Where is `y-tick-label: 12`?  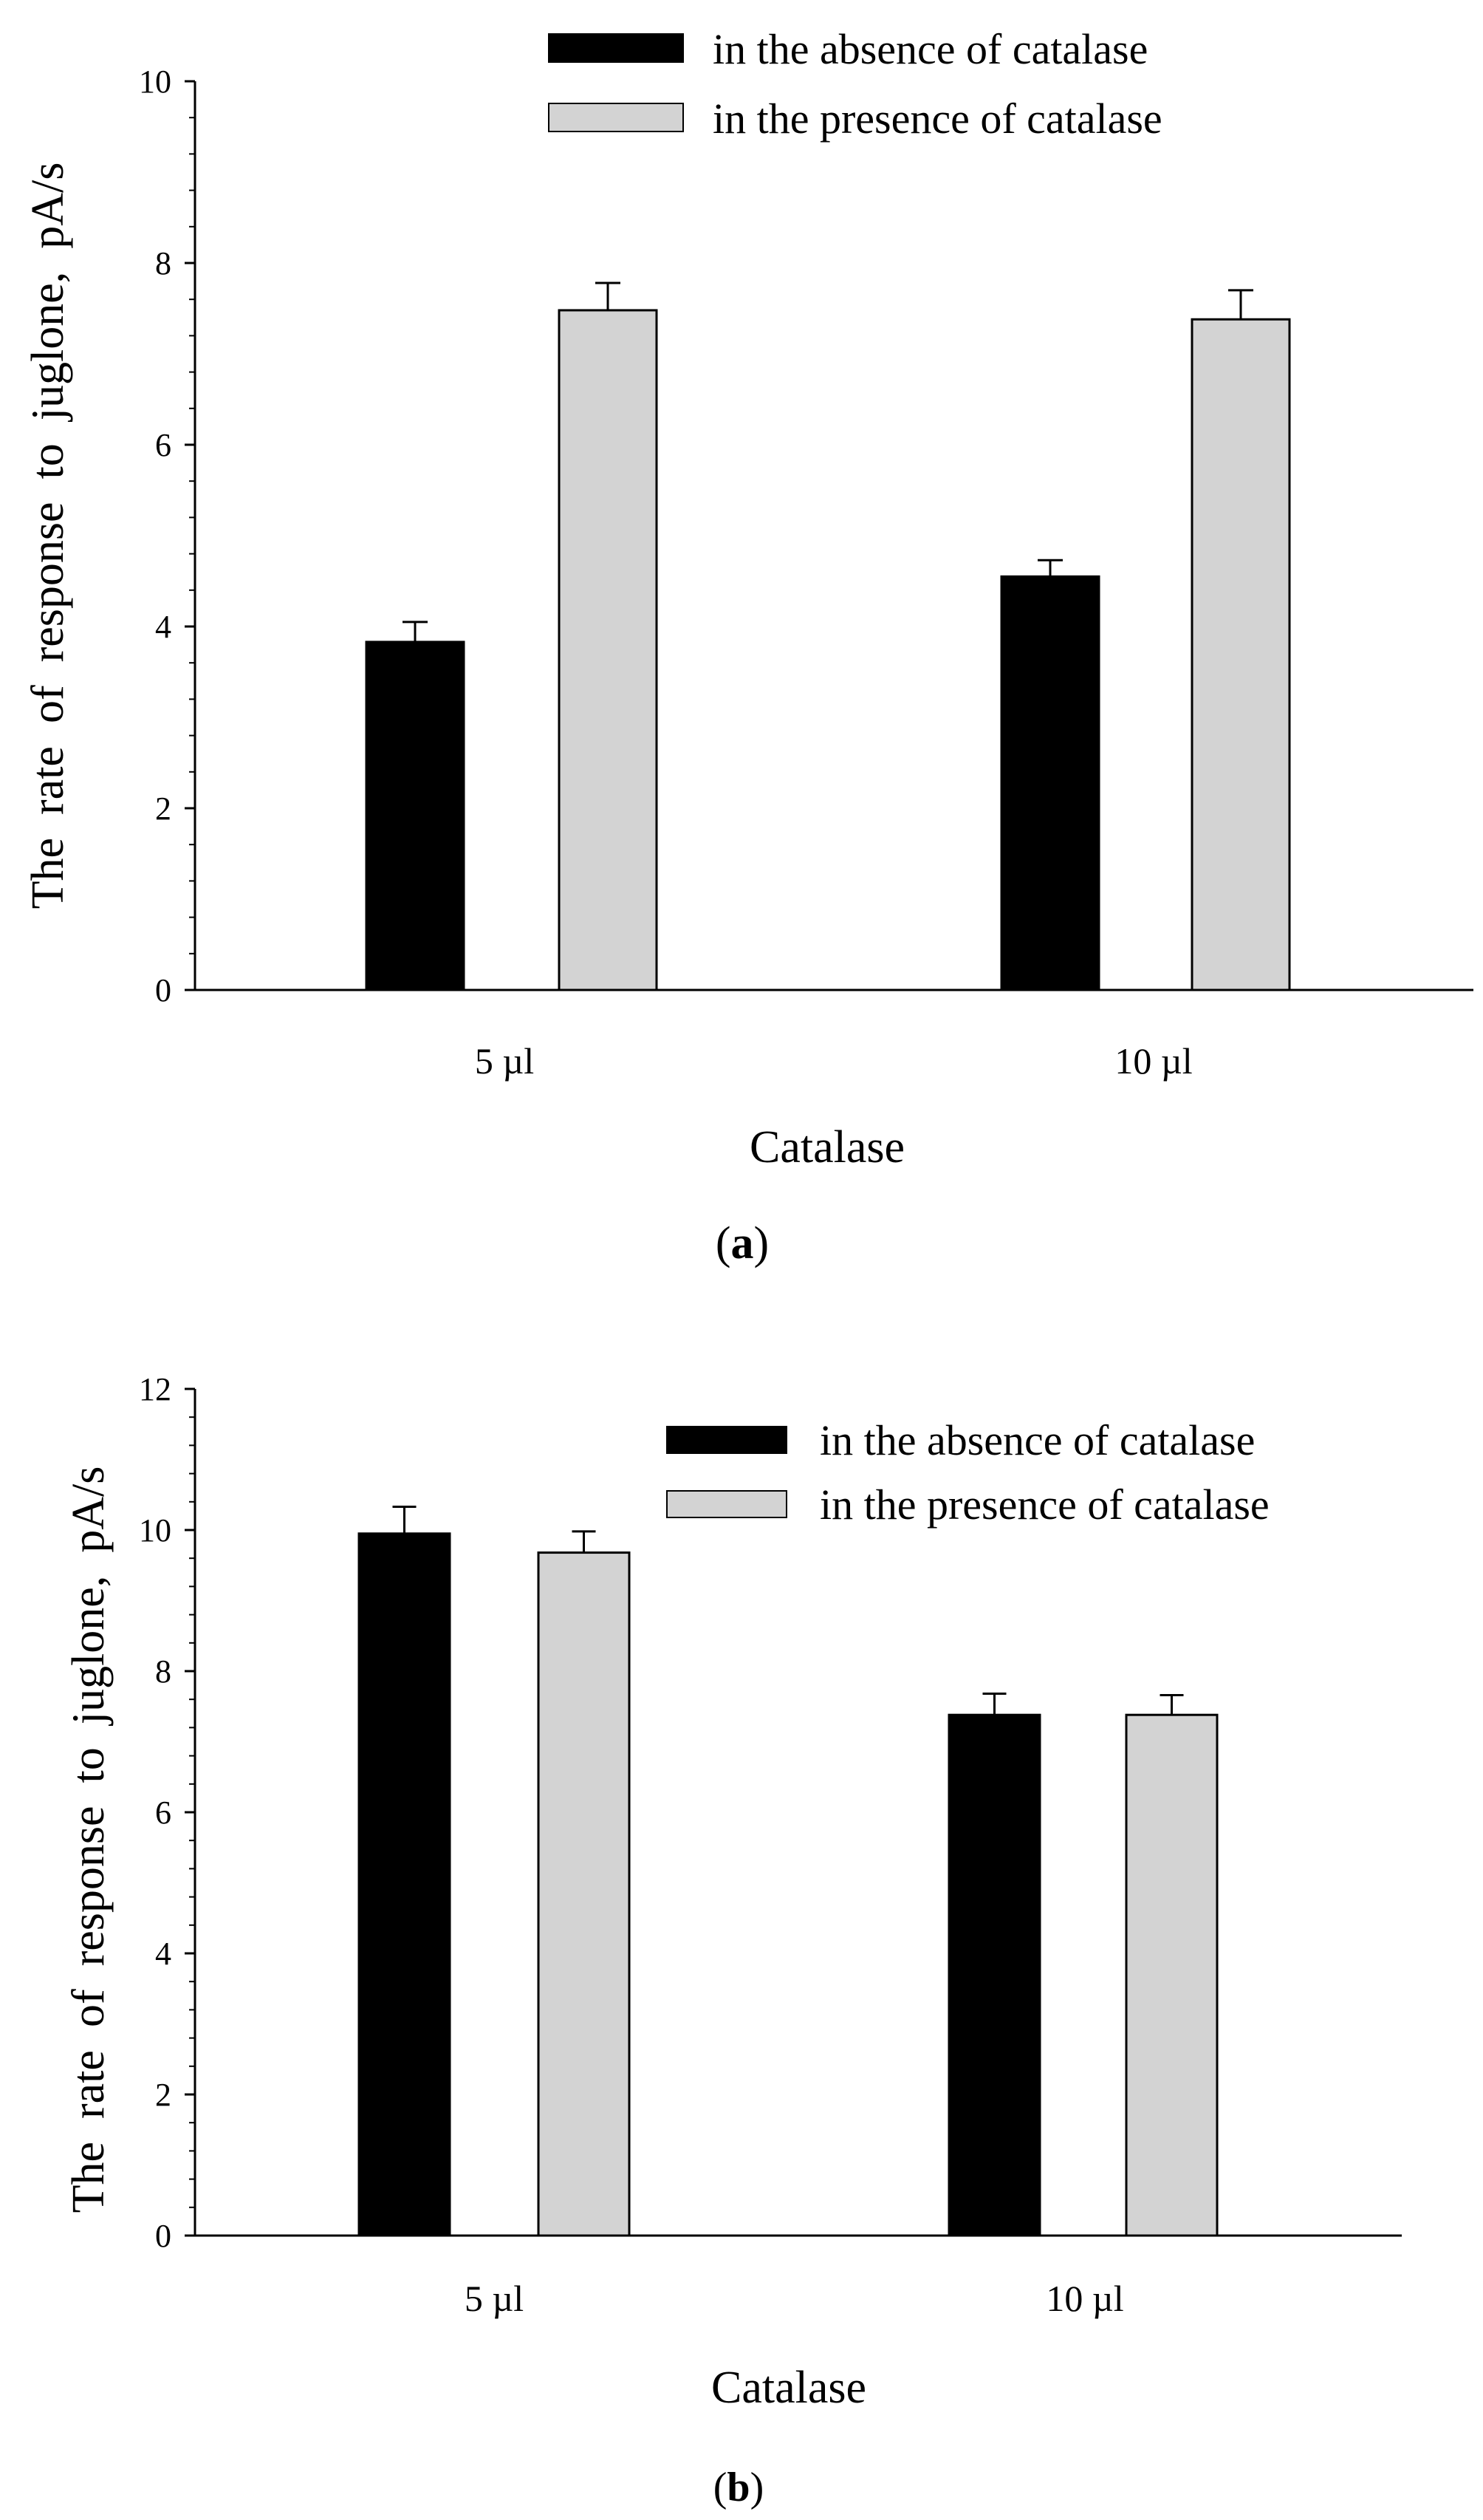 y-tick-label: 12 is located at coordinates (155, 1389).